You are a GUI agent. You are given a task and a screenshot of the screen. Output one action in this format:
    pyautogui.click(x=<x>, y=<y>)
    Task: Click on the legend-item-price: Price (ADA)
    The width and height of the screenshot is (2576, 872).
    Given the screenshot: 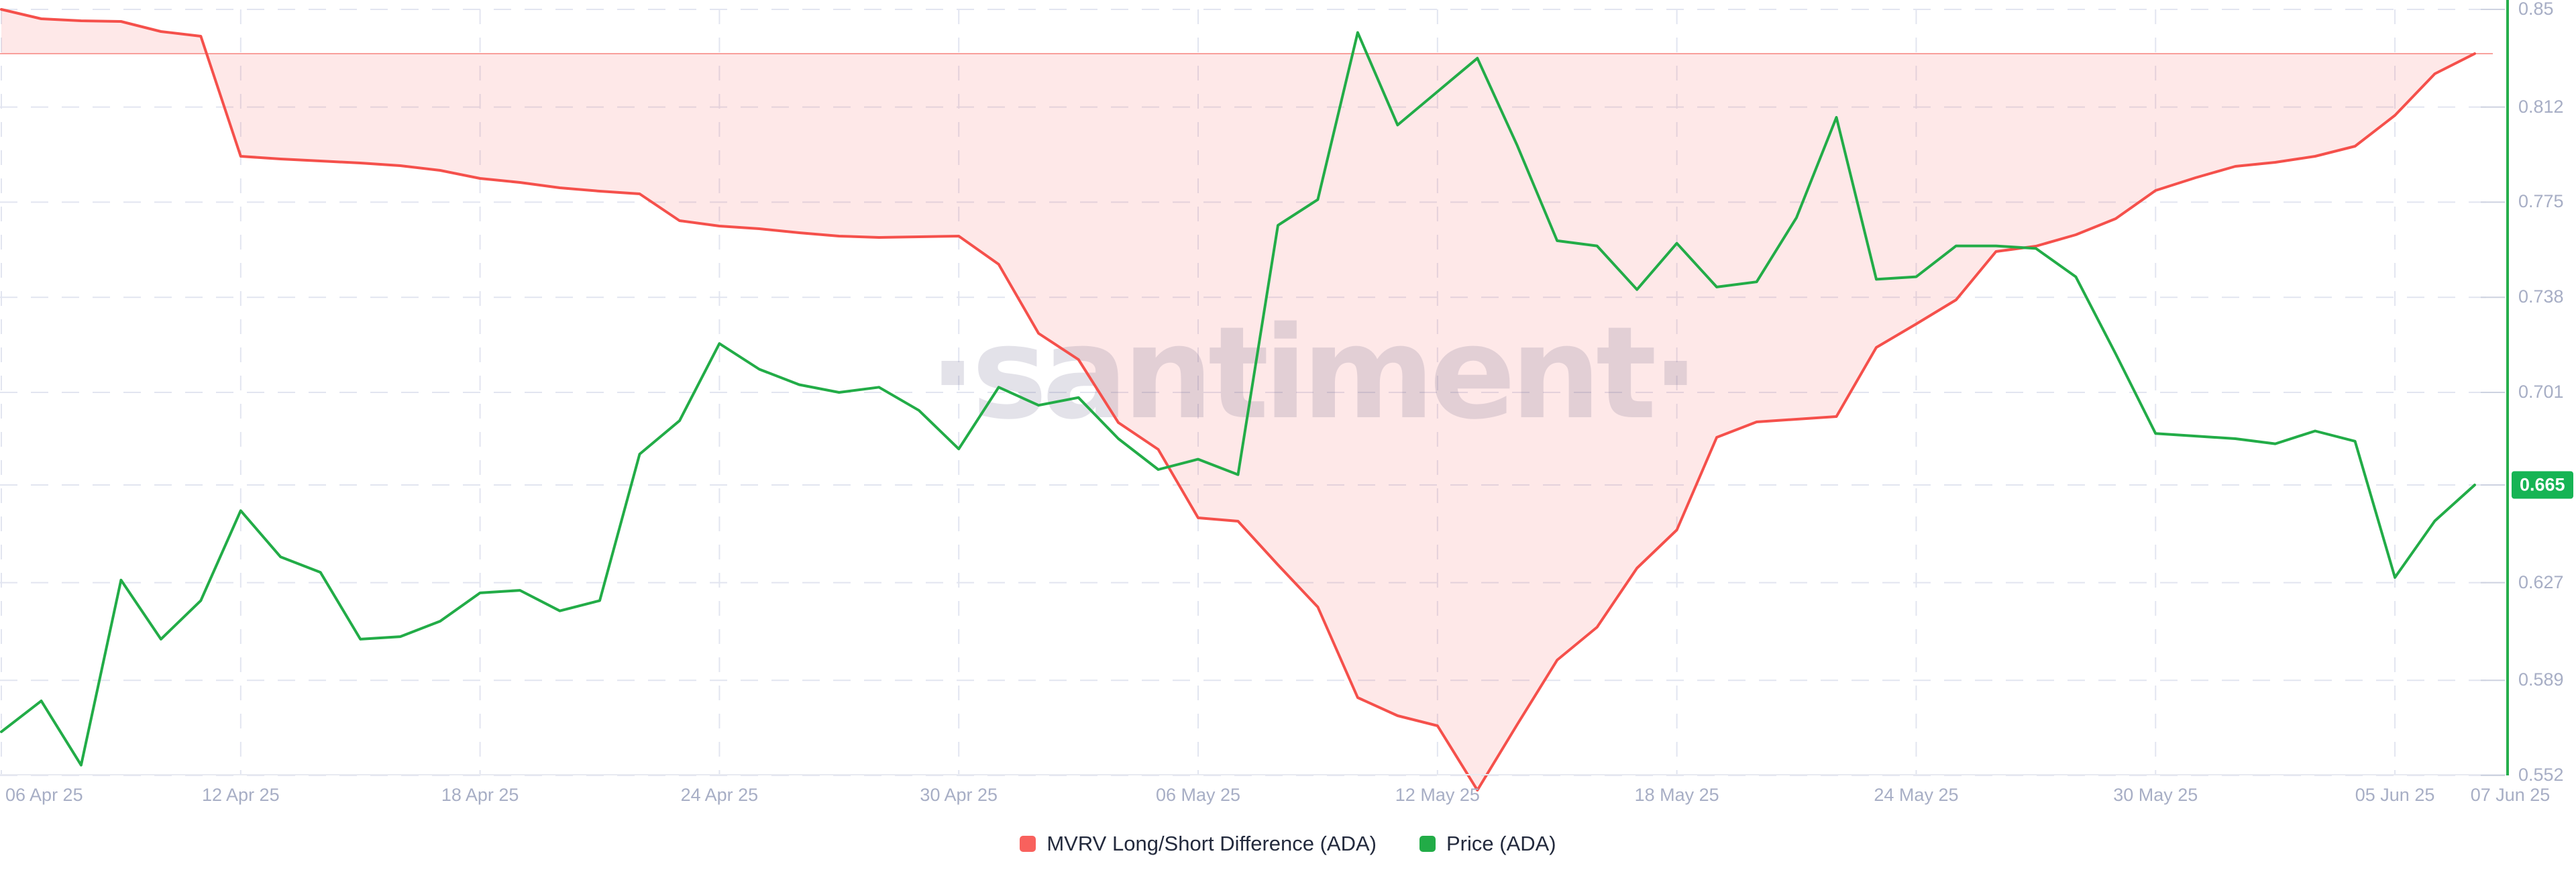 What is the action you would take?
    pyautogui.click(x=1487, y=844)
    